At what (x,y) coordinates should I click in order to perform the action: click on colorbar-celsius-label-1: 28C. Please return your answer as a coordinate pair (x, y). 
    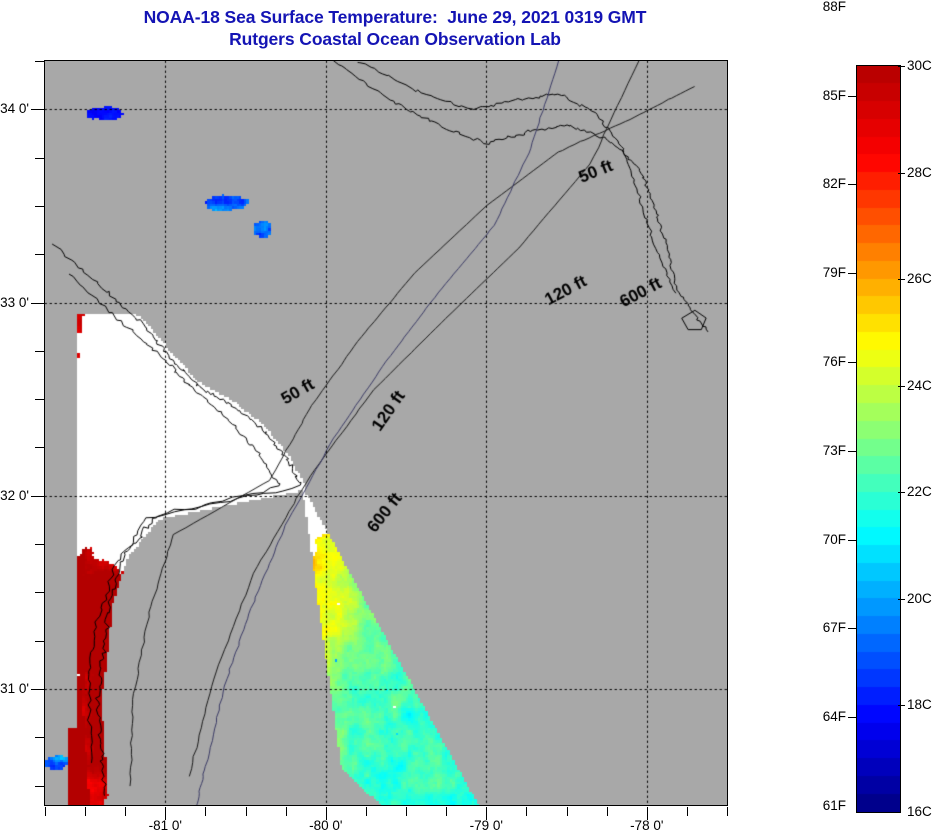
    Looking at the image, I should click on (919, 172).